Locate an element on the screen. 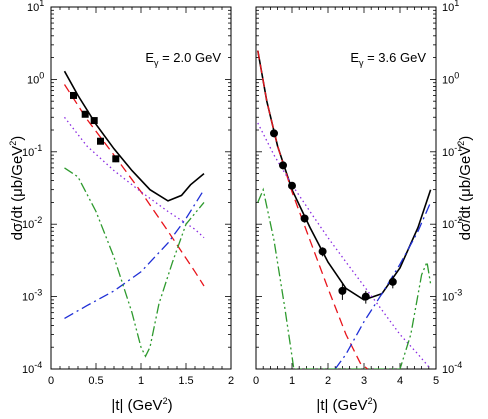 The width and height of the screenshot is (488, 419). energy-annotation: Eγ = 3.6 GeV is located at coordinates (388, 59).